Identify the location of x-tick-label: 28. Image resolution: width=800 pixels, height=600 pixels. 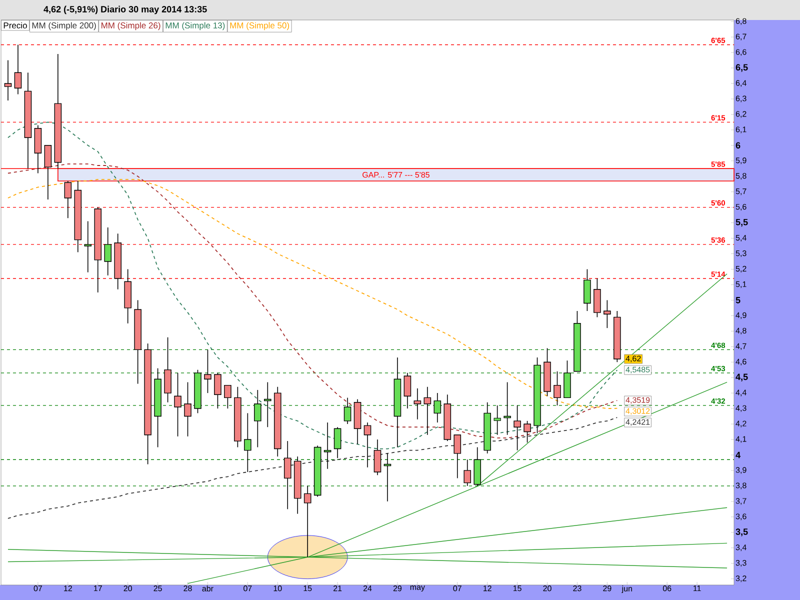
(188, 589).